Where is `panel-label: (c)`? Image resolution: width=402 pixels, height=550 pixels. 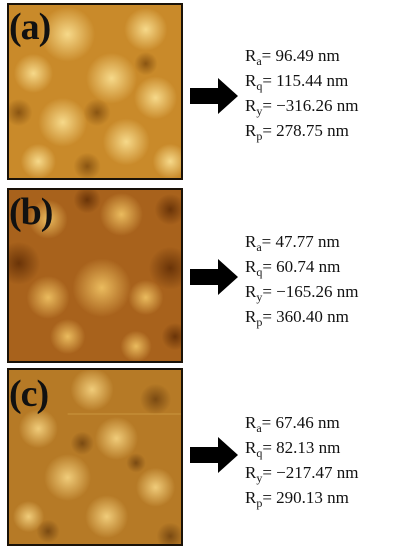
panel-label: (c) is located at coordinates (29, 394).